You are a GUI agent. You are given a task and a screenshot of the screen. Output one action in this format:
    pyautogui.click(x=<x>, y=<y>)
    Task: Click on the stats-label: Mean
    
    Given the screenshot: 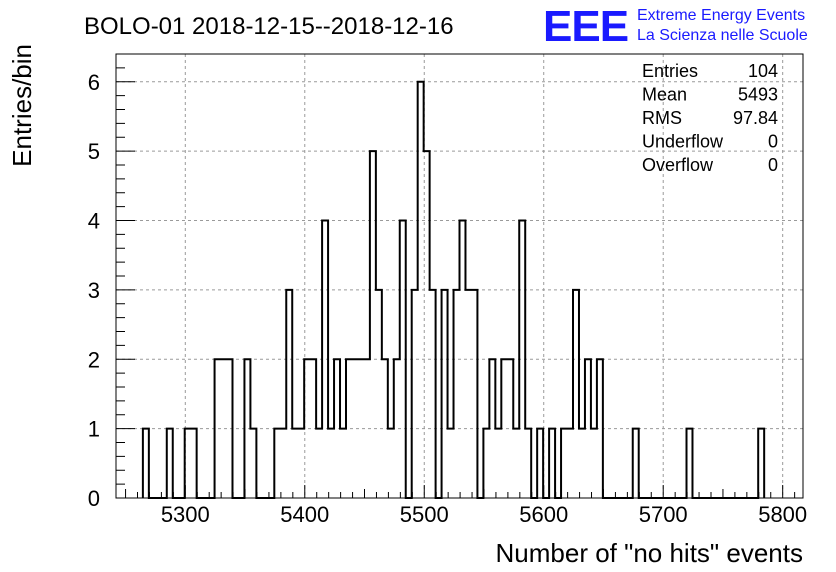 What is the action you would take?
    pyautogui.click(x=664, y=95)
    